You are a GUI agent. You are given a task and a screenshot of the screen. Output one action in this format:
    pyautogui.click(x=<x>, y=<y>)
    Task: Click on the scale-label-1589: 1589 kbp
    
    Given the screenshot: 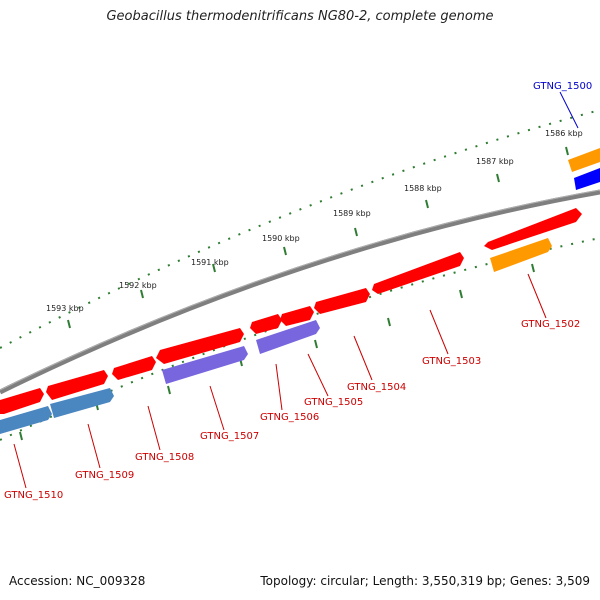 What is the action you would take?
    pyautogui.click(x=352, y=213)
    